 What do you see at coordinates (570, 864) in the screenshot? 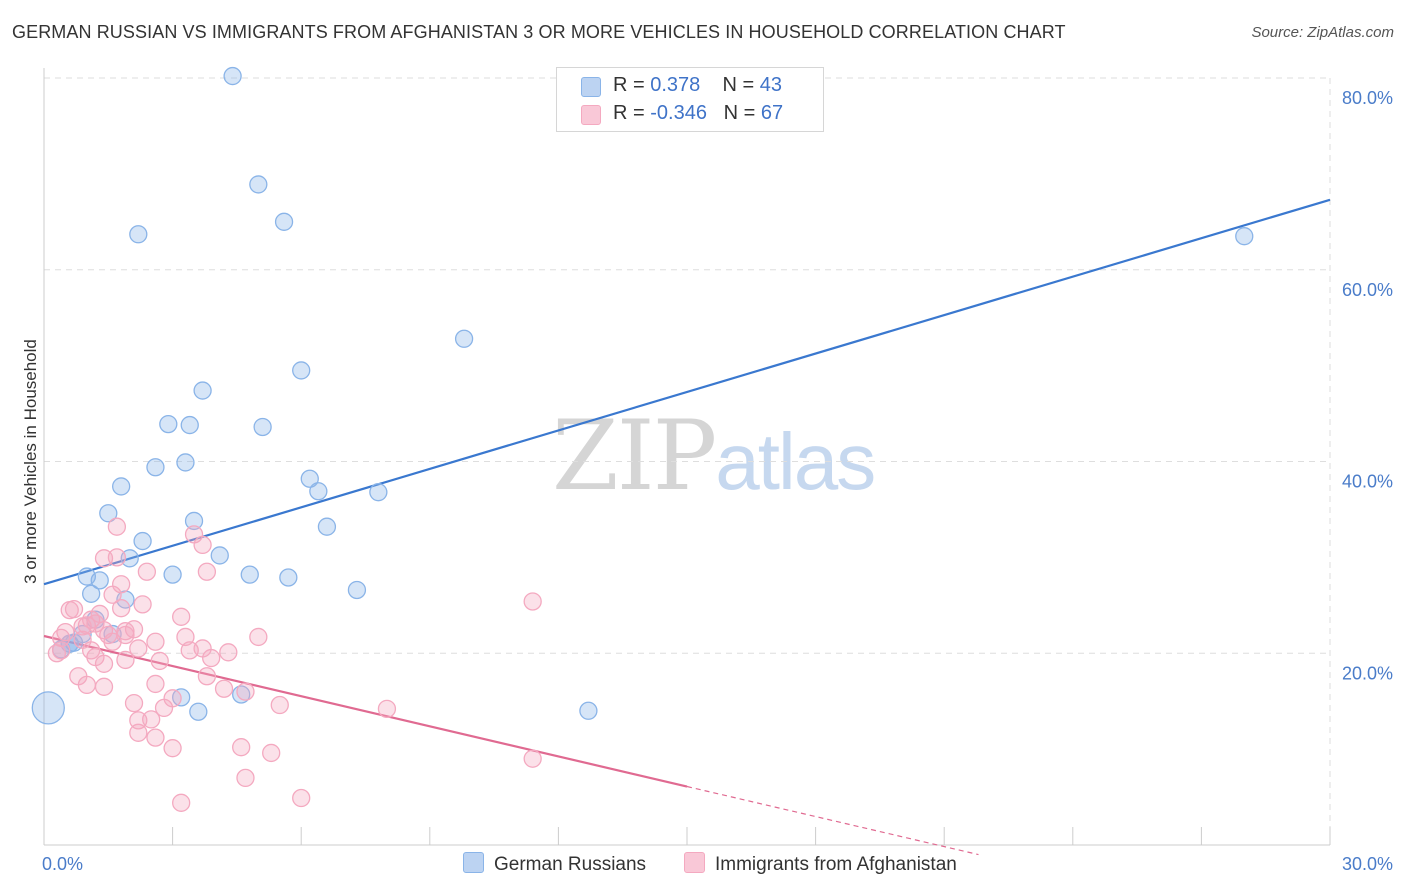
I see `legend-label: German Russians` at bounding box center [570, 864].